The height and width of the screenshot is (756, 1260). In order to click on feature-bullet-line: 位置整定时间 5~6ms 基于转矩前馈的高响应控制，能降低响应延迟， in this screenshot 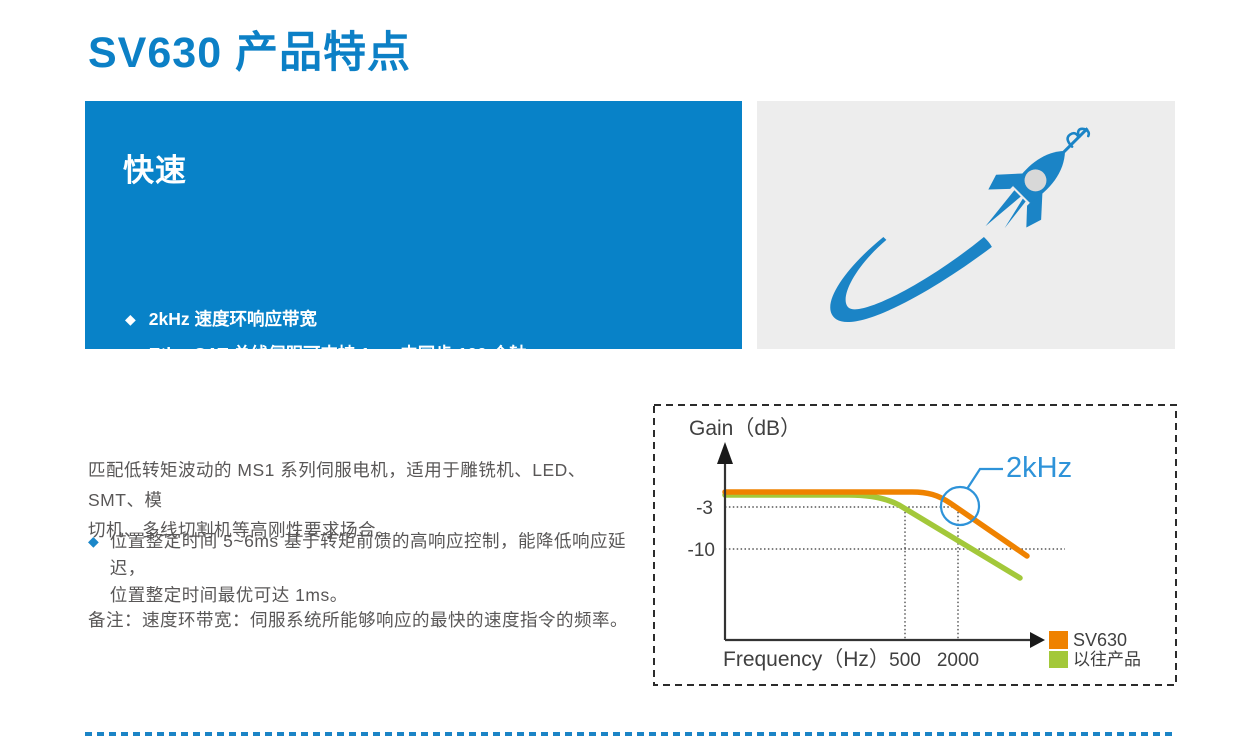, I will do `click(368, 554)`.